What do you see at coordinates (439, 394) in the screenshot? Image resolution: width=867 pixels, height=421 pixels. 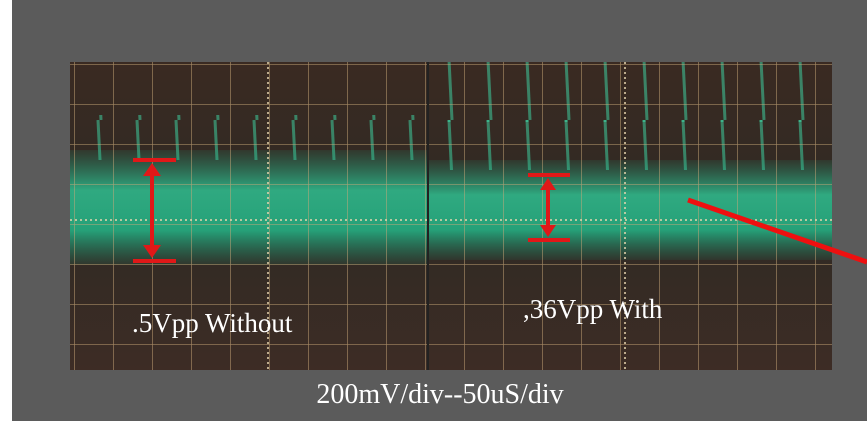 I see `caption: 200mV/div--50uS/div` at bounding box center [439, 394].